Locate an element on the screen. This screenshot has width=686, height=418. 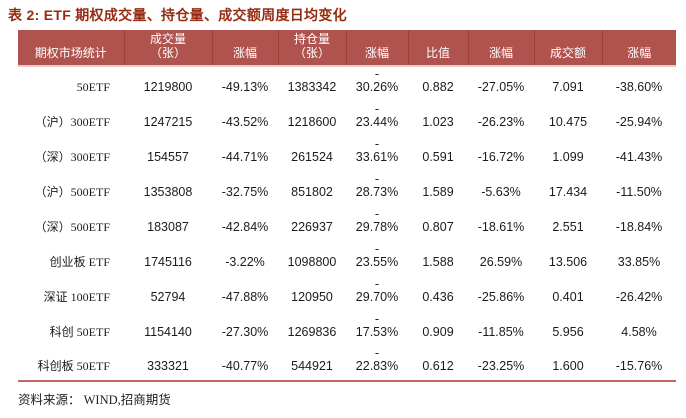
table-cell: 1353808 is located at coordinates (168, 192).